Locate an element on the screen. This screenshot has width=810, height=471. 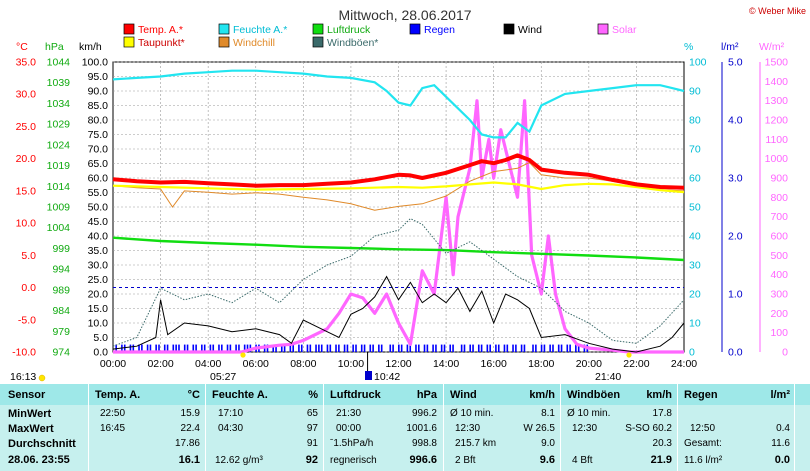
header-wind-unit: km/h is located at coordinates (542, 395).